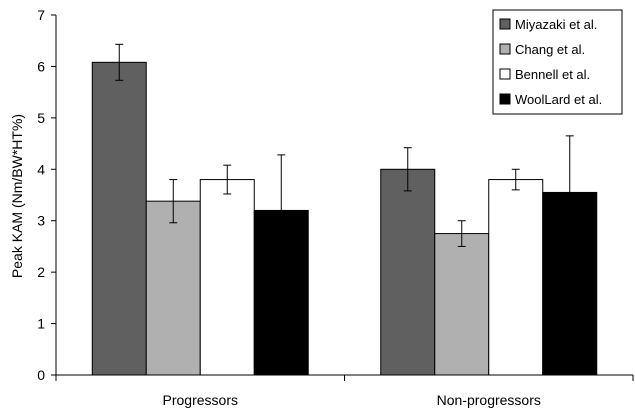 This screenshot has height=412, width=635. I want to click on legend-item: Chang et al., so click(542, 49).